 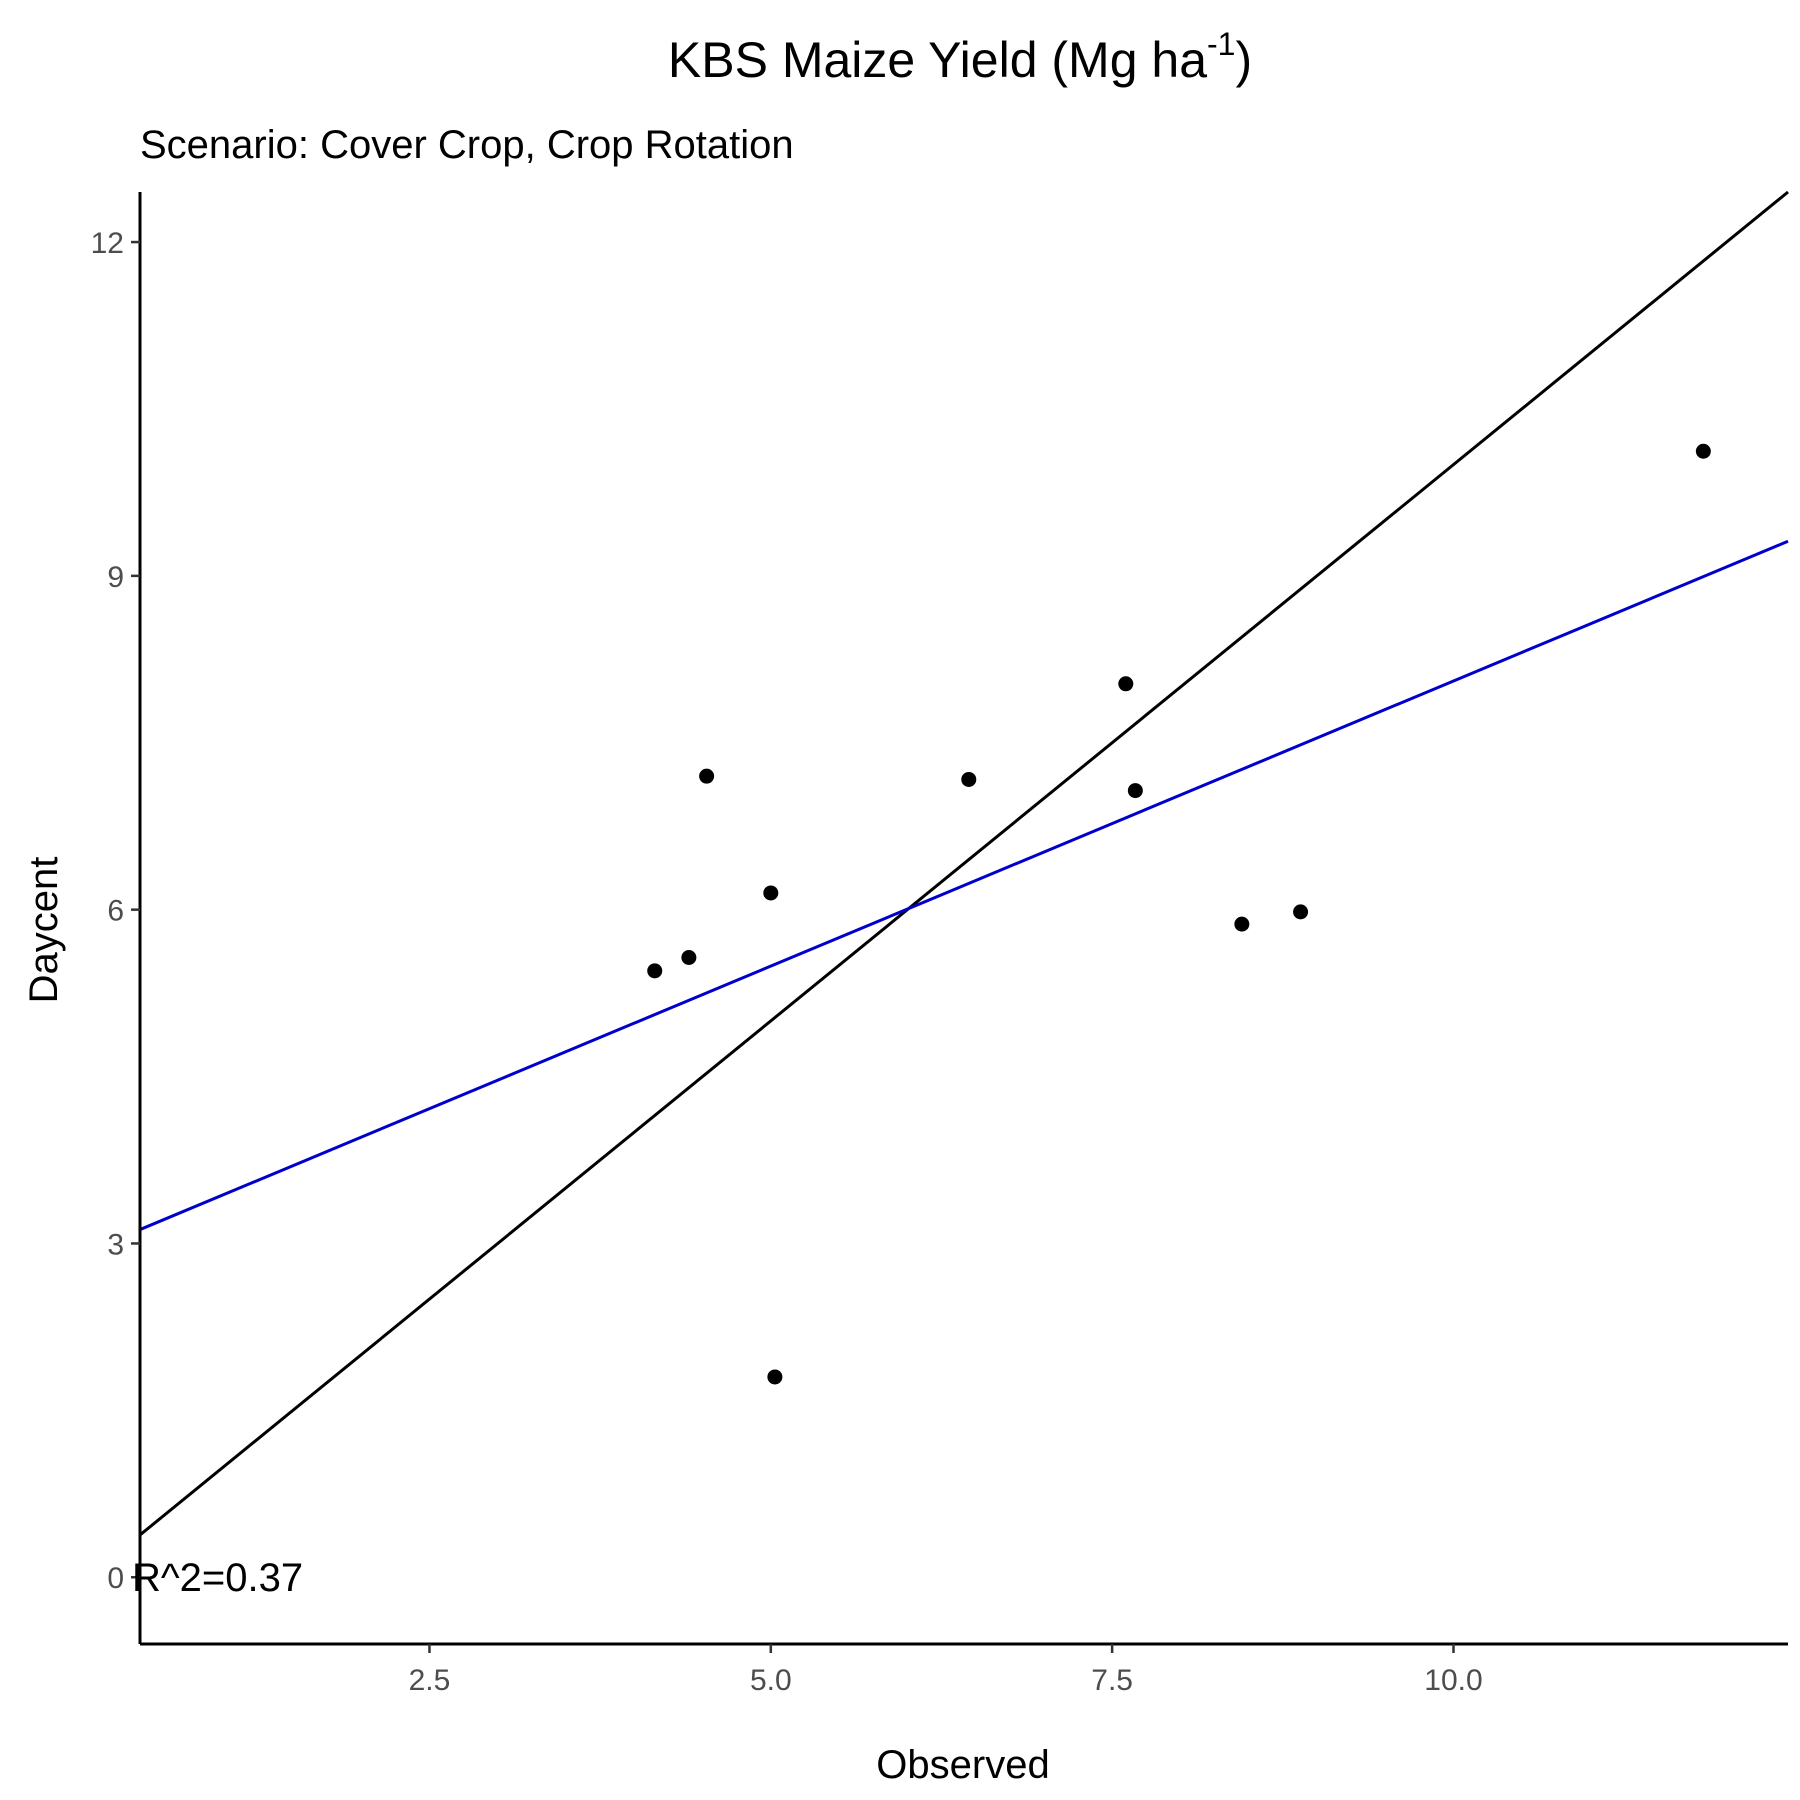 What do you see at coordinates (1453, 1680) in the screenshot?
I see `x-tick-label: 10.0` at bounding box center [1453, 1680].